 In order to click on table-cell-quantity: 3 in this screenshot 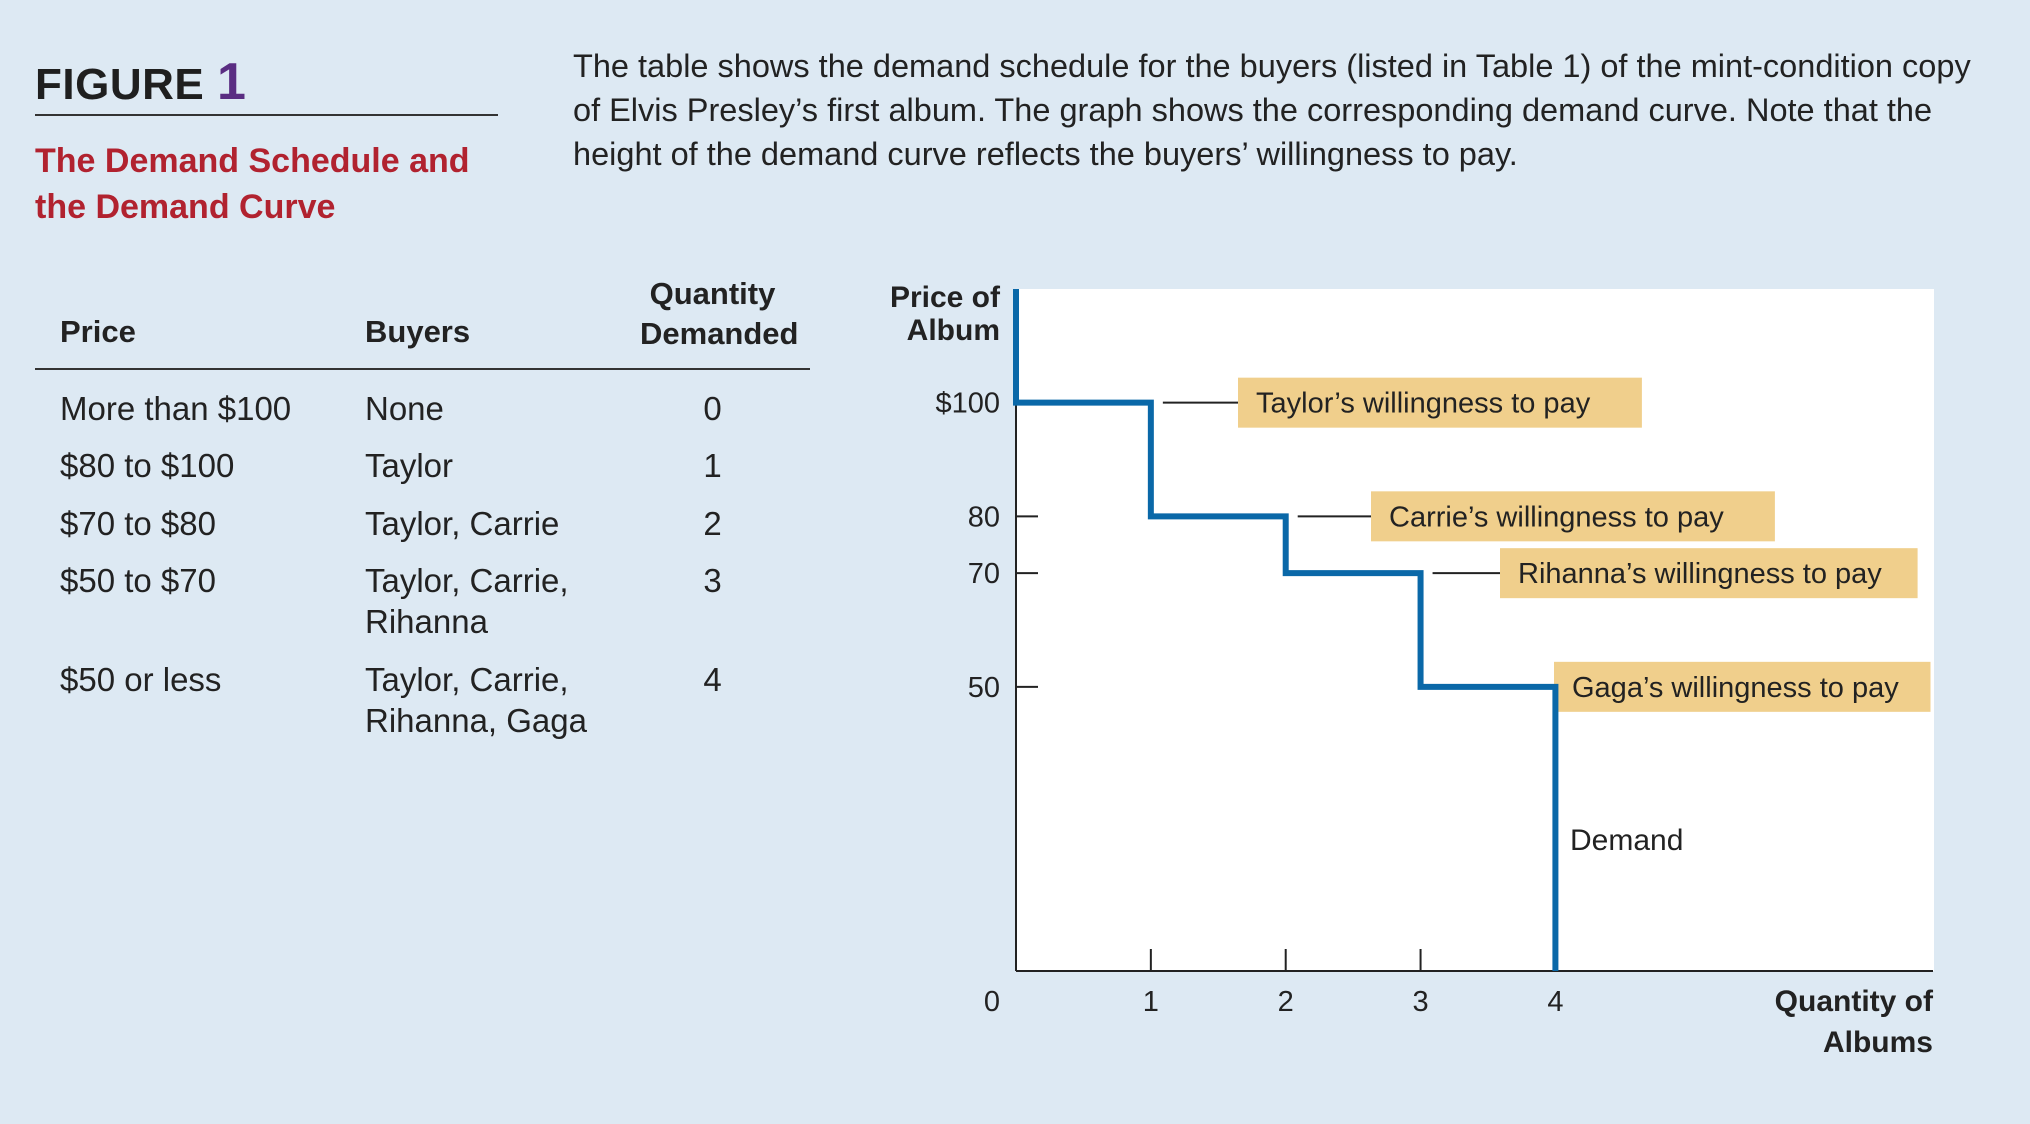, I will do `click(712, 580)`.